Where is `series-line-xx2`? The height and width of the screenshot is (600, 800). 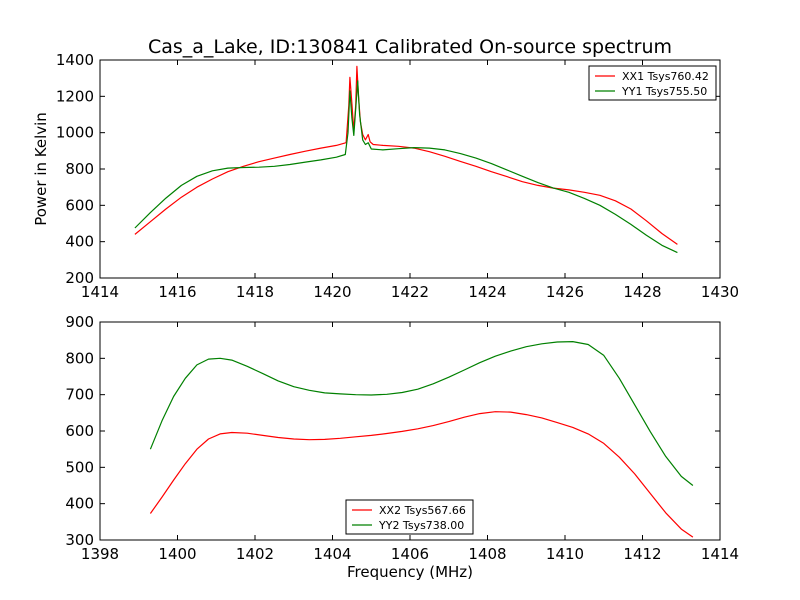 series-line-xx2 is located at coordinates (421, 474).